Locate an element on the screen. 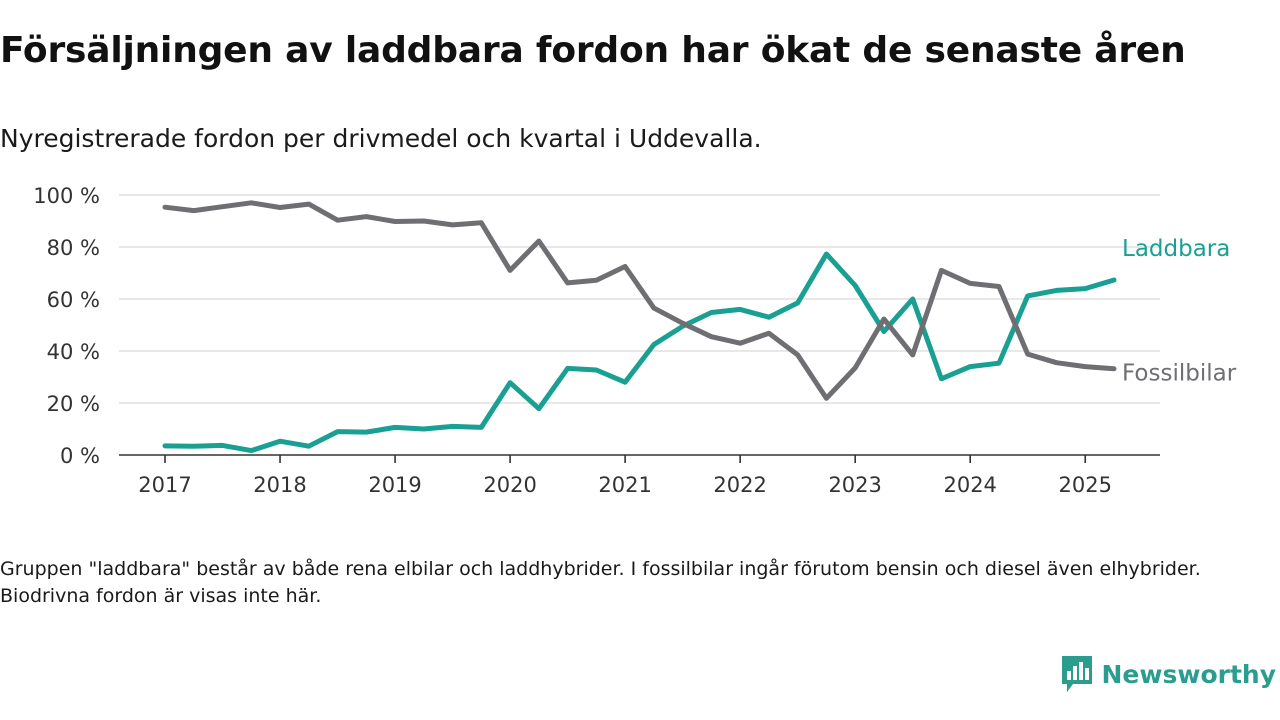 The height and width of the screenshot is (720, 1280). y-tick-label: 60 % is located at coordinates (73, 300).